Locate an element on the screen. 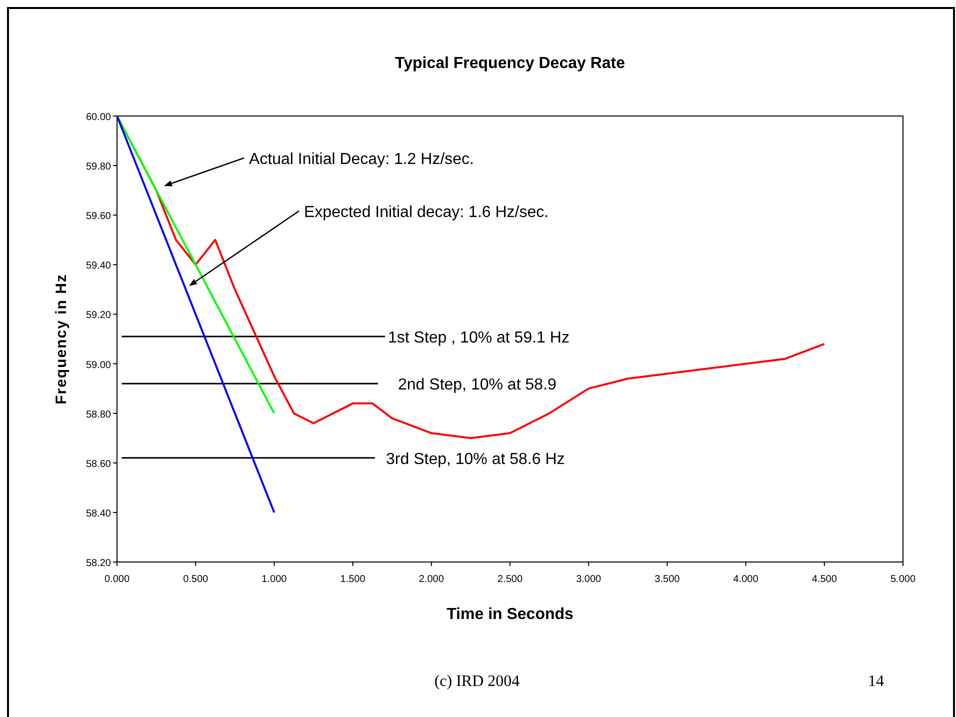  x-tick-label: 0.500 is located at coordinates (196, 579).